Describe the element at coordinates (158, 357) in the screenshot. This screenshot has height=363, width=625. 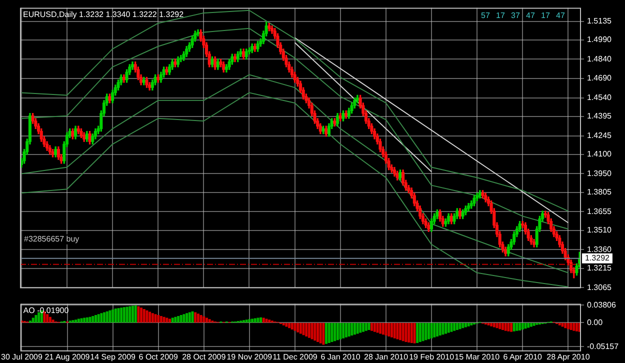
I see `x-tick-label: 6 Oct 2009` at that location.